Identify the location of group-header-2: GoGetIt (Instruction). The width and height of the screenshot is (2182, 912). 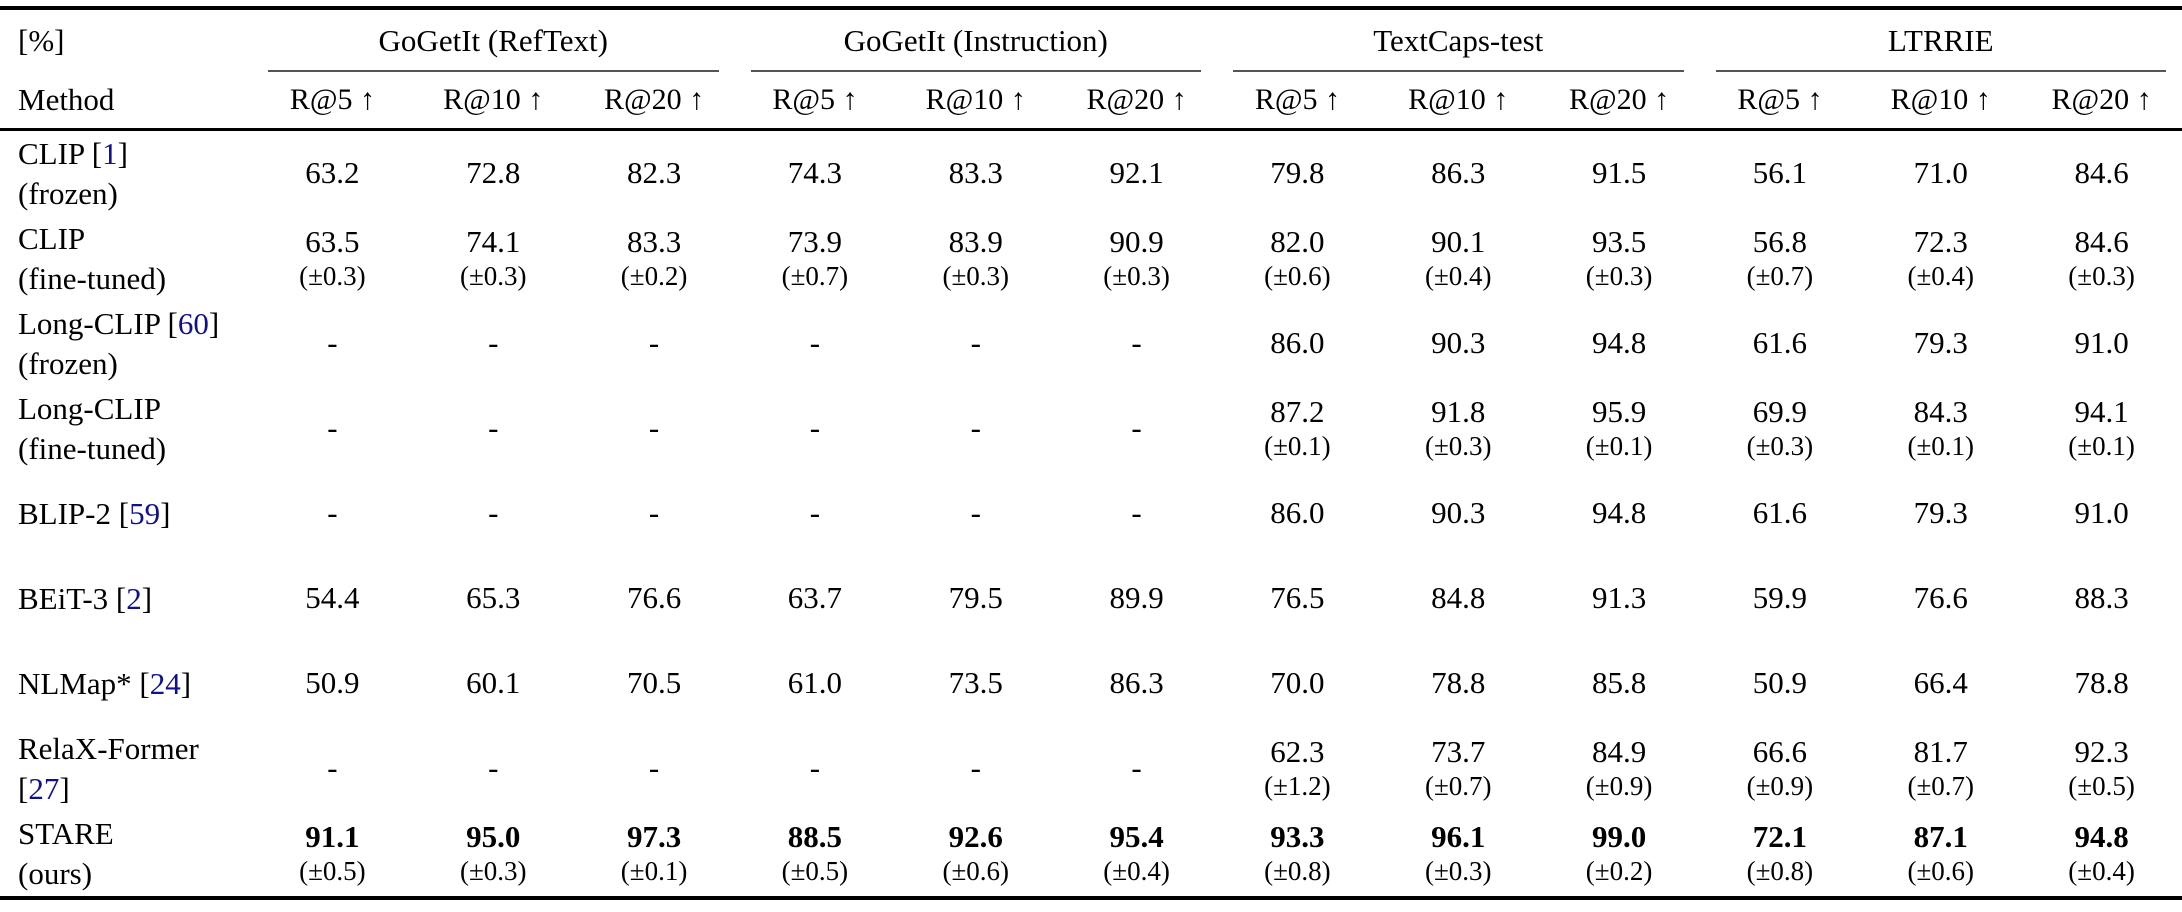
(976, 41).